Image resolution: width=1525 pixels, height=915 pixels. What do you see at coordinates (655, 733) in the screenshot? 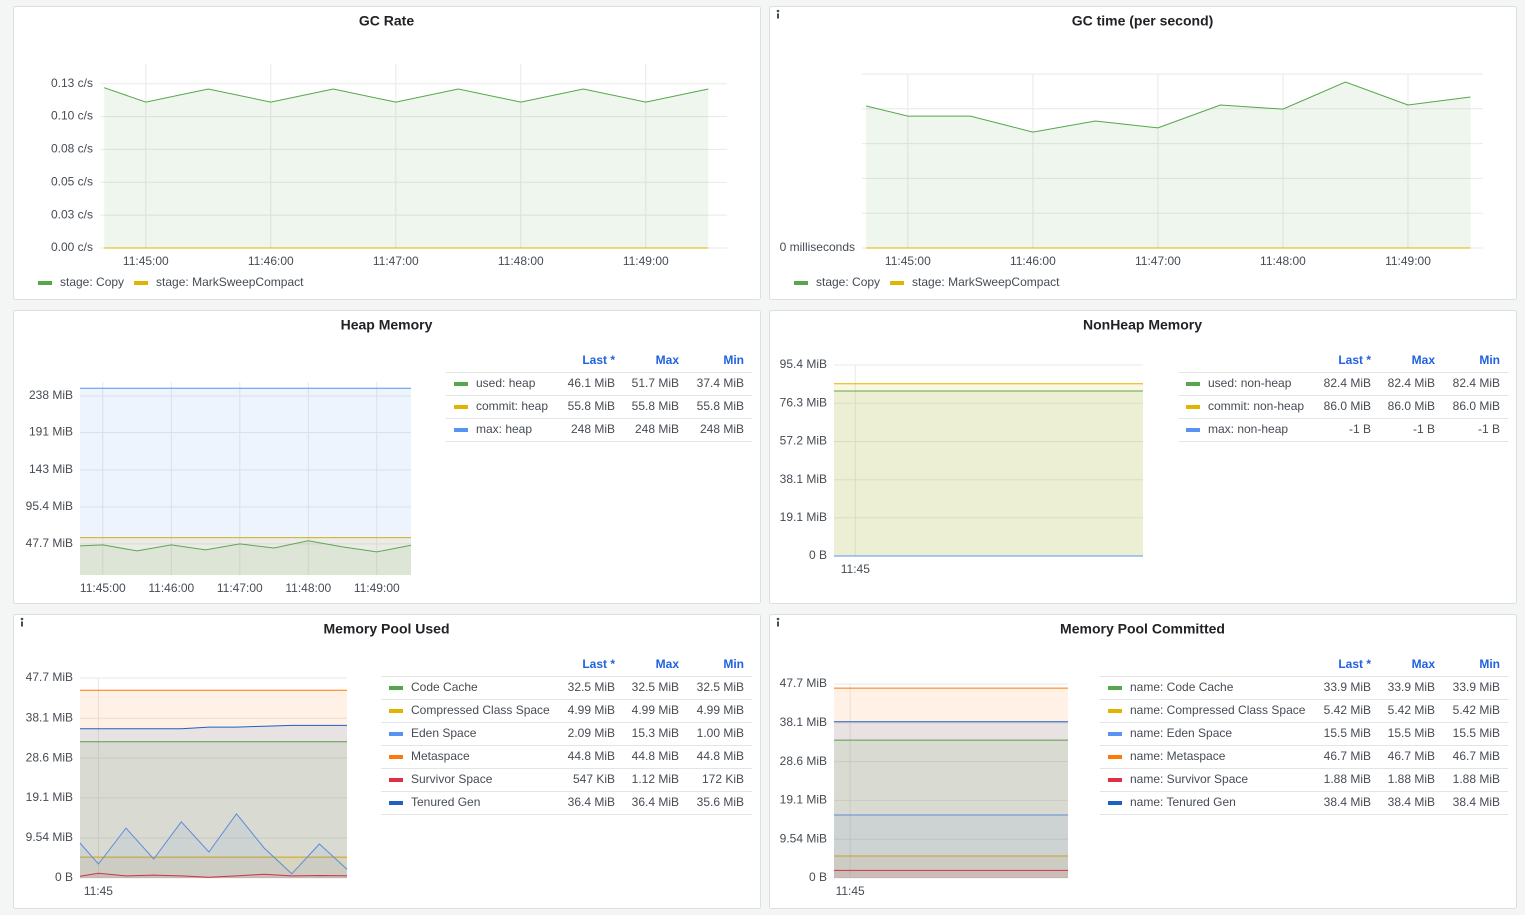
I see `legend-value: 15.3 MiB` at bounding box center [655, 733].